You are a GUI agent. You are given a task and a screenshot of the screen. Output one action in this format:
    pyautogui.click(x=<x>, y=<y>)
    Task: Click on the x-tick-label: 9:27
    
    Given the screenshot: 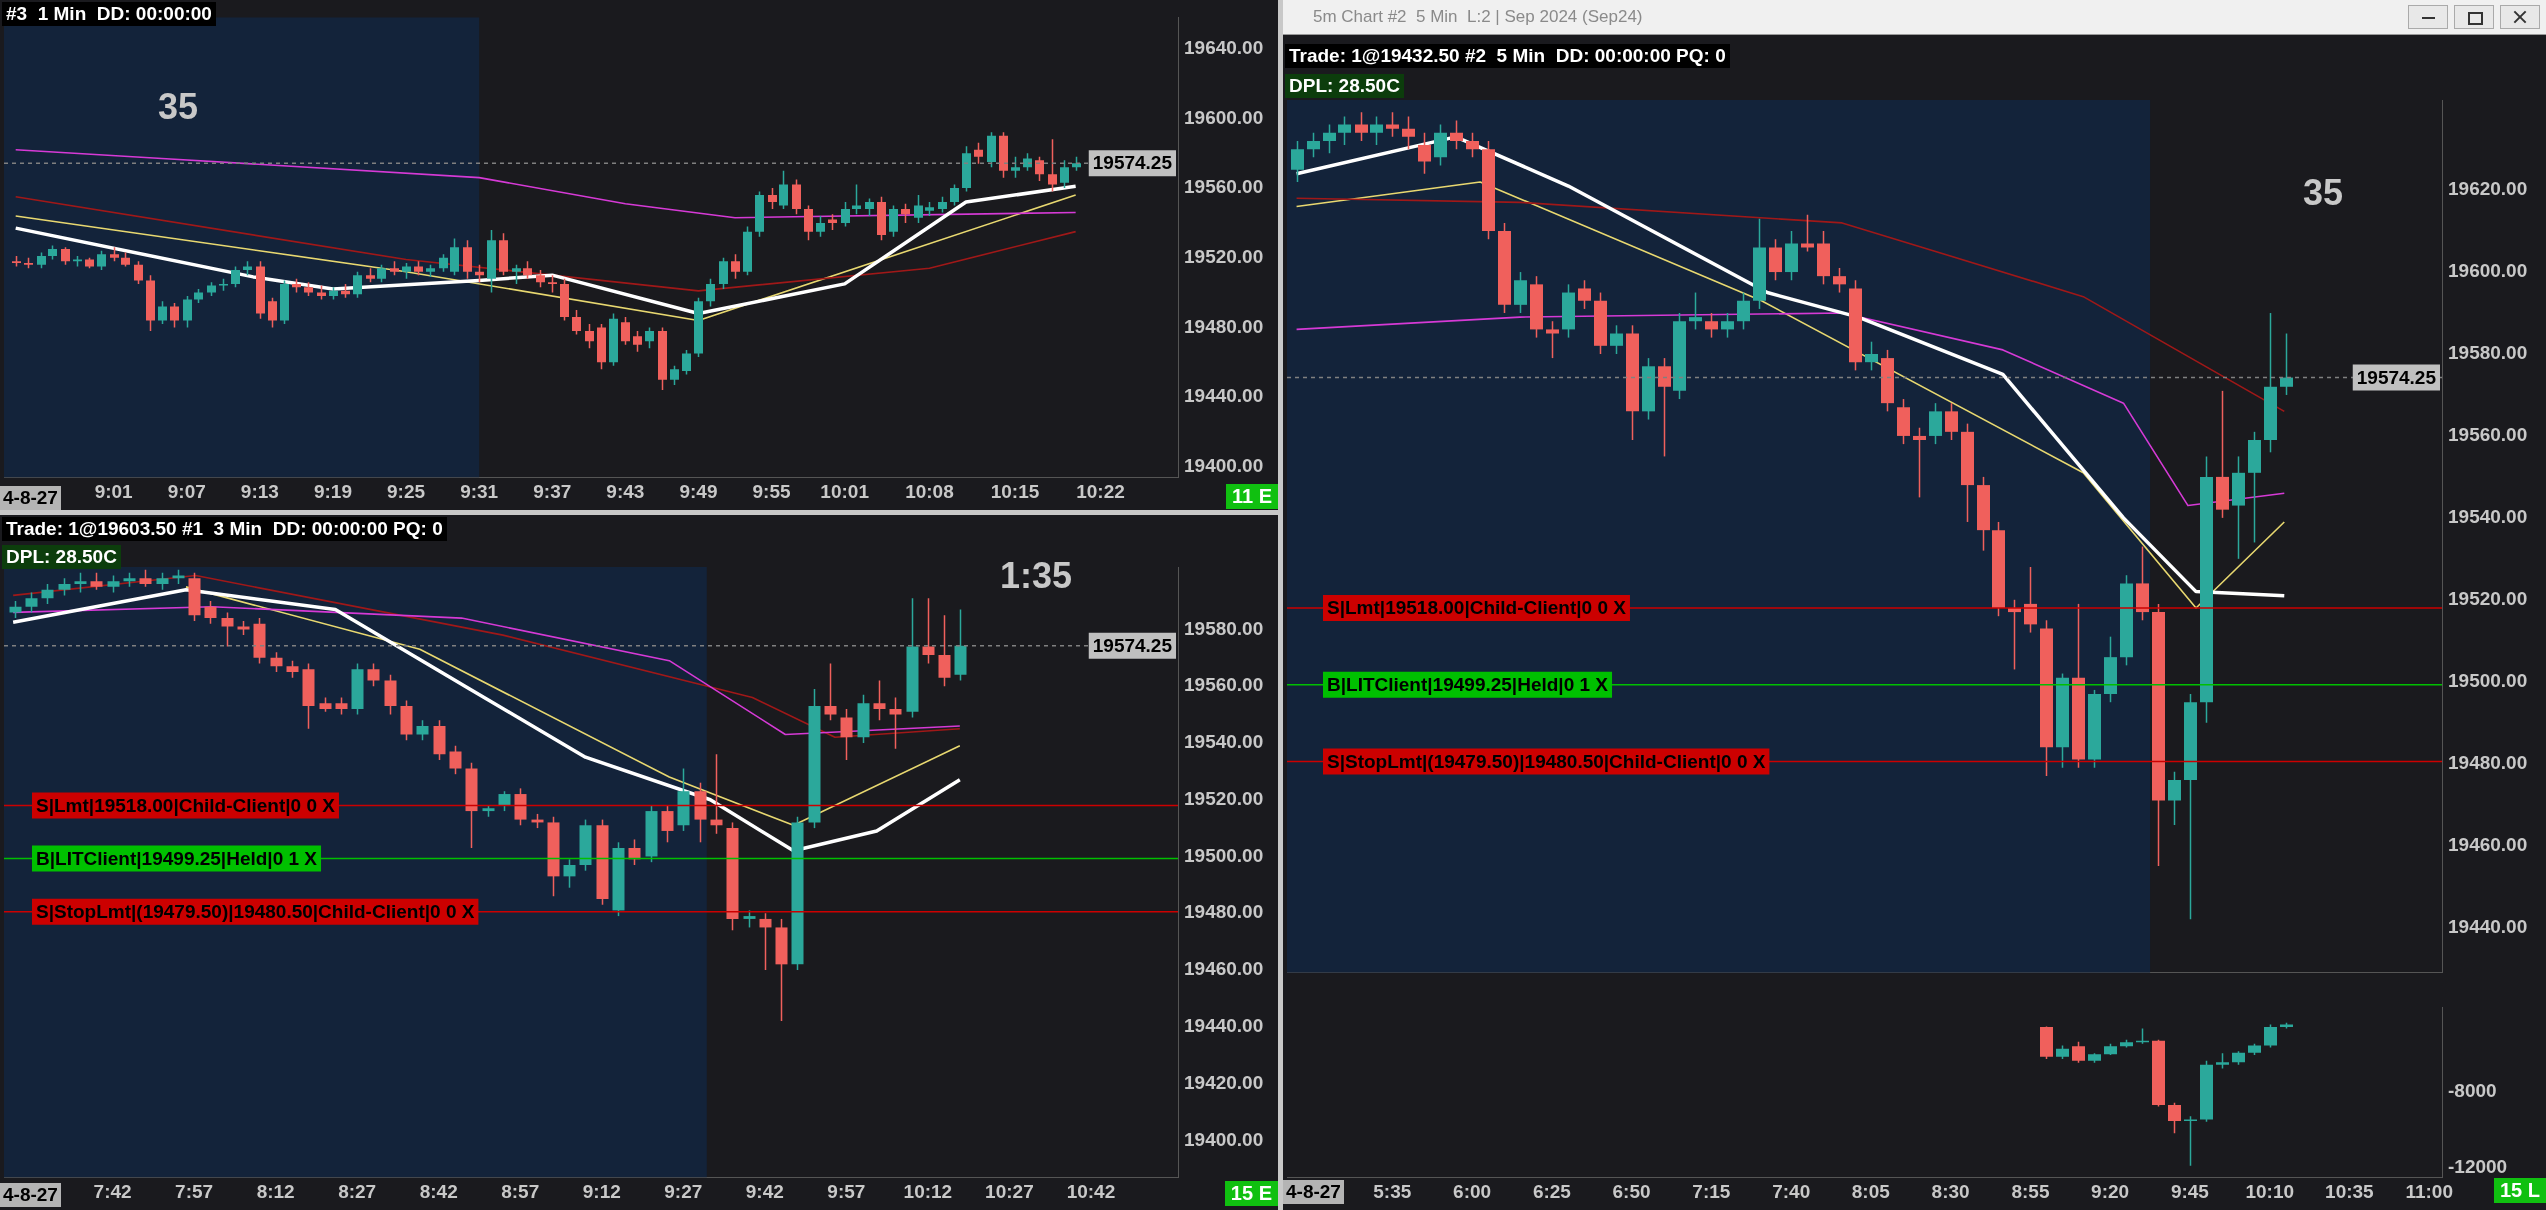 What is the action you would take?
    pyautogui.click(x=683, y=1191)
    